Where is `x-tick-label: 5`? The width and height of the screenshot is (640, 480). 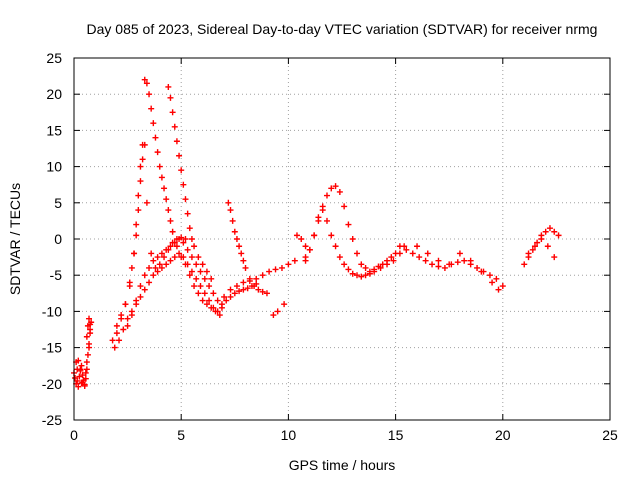 x-tick-label: 5 is located at coordinates (181, 435).